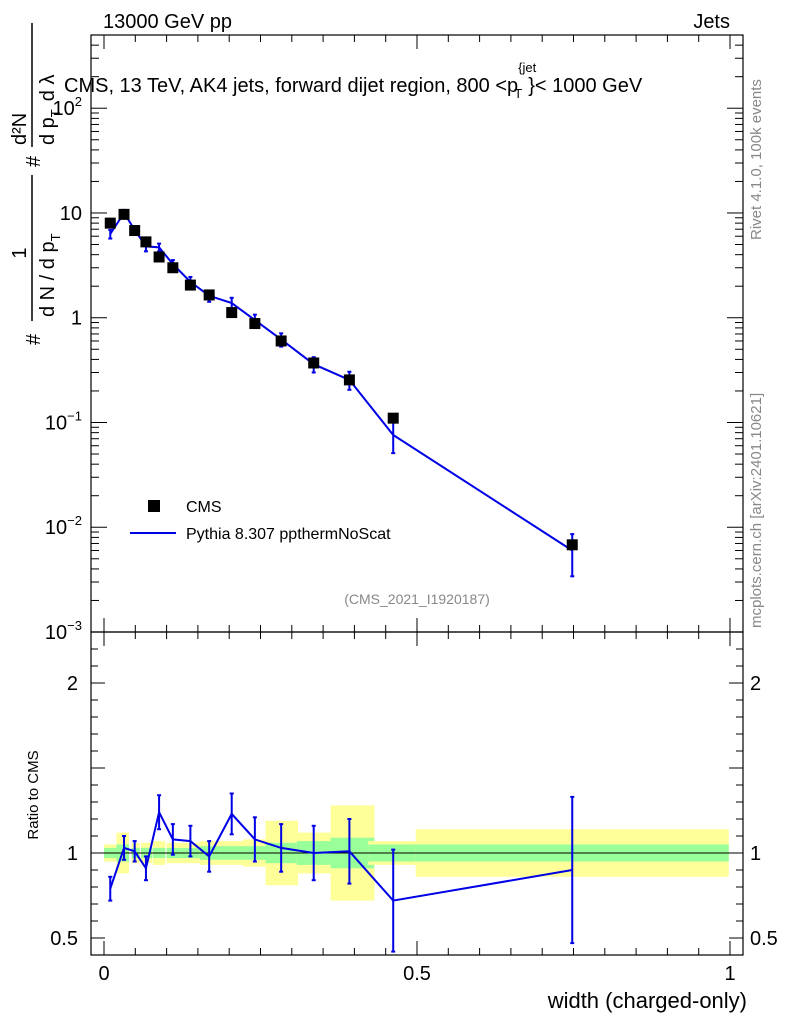 The width and height of the screenshot is (786, 1024). What do you see at coordinates (34, 161) in the screenshot?
I see `ylabel-hash2: #` at bounding box center [34, 161].